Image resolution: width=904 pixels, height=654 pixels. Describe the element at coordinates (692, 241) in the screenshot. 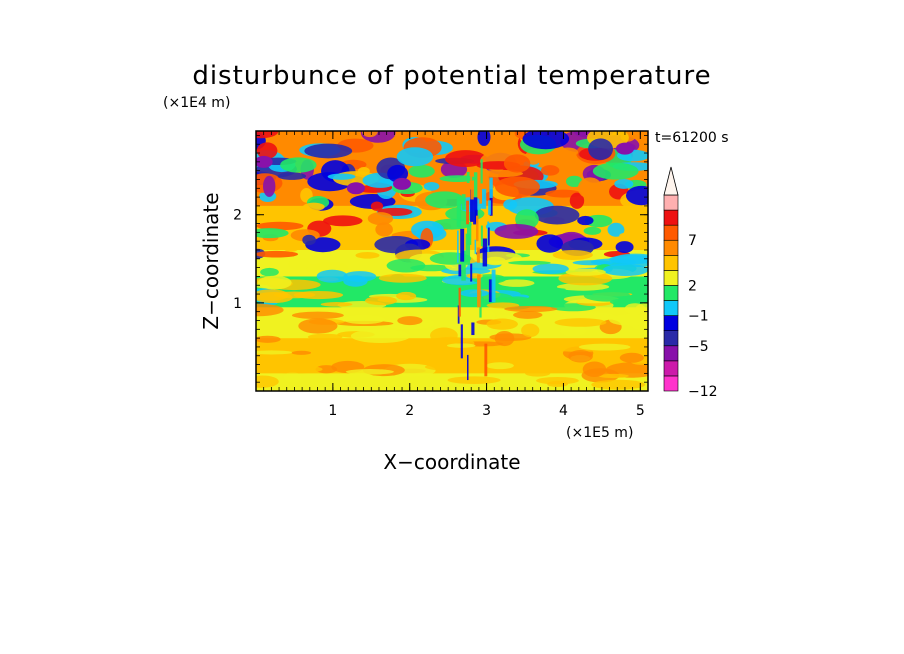

I see `colorbar-label: 7` at that location.